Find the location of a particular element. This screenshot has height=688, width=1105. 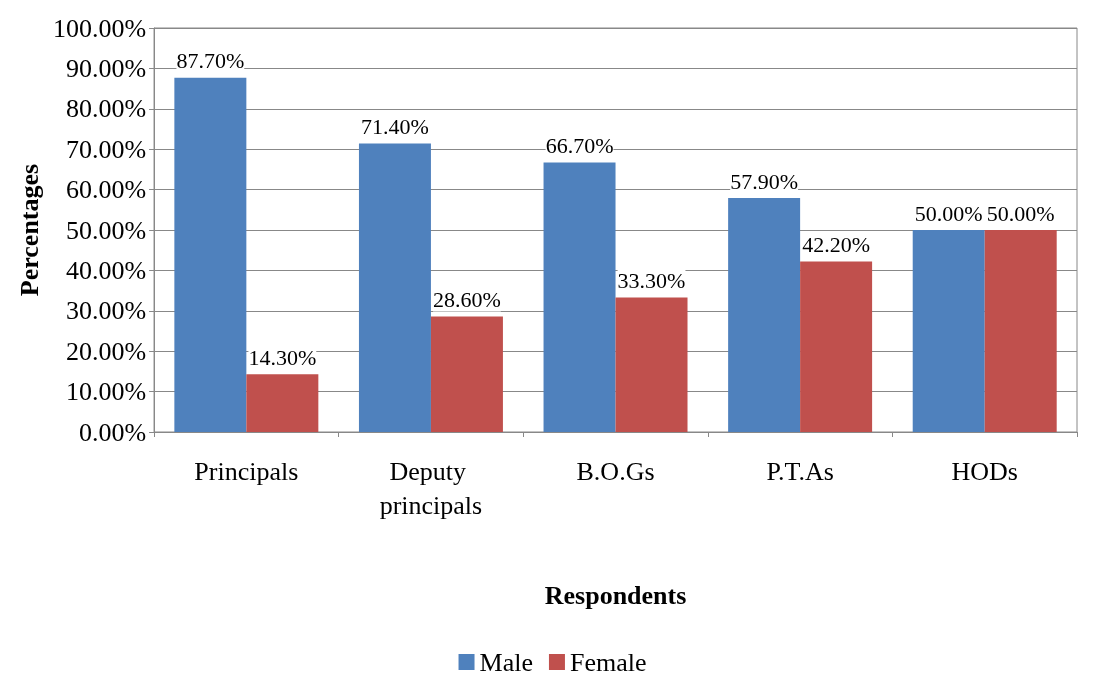

y-tick-label: 40.00% is located at coordinates (106, 270).